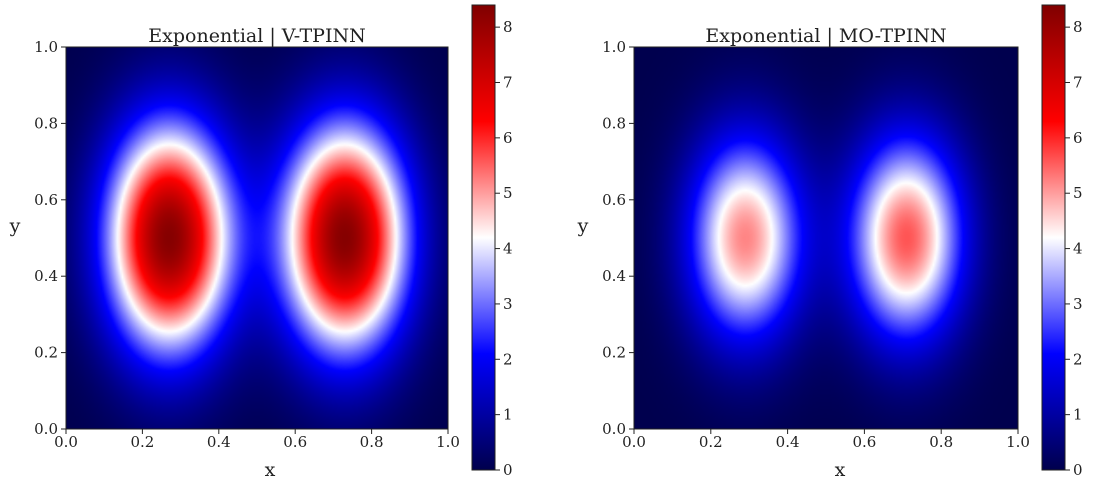 The image size is (1097, 483). Describe the element at coordinates (256, 36) in the screenshot. I see `chart-title: Exponential | V-TPINN` at that location.